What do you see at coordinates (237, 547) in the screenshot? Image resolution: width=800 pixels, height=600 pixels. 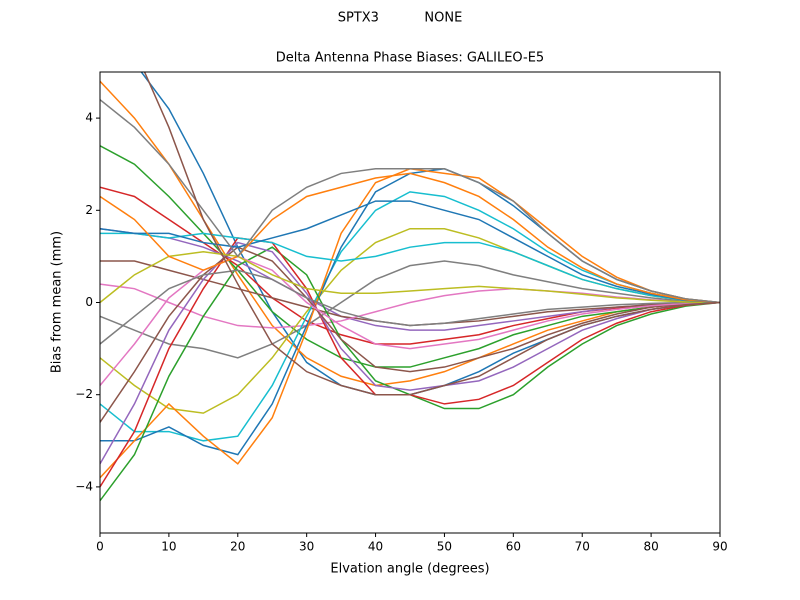 I see `x-tick-label: 20` at bounding box center [237, 547].